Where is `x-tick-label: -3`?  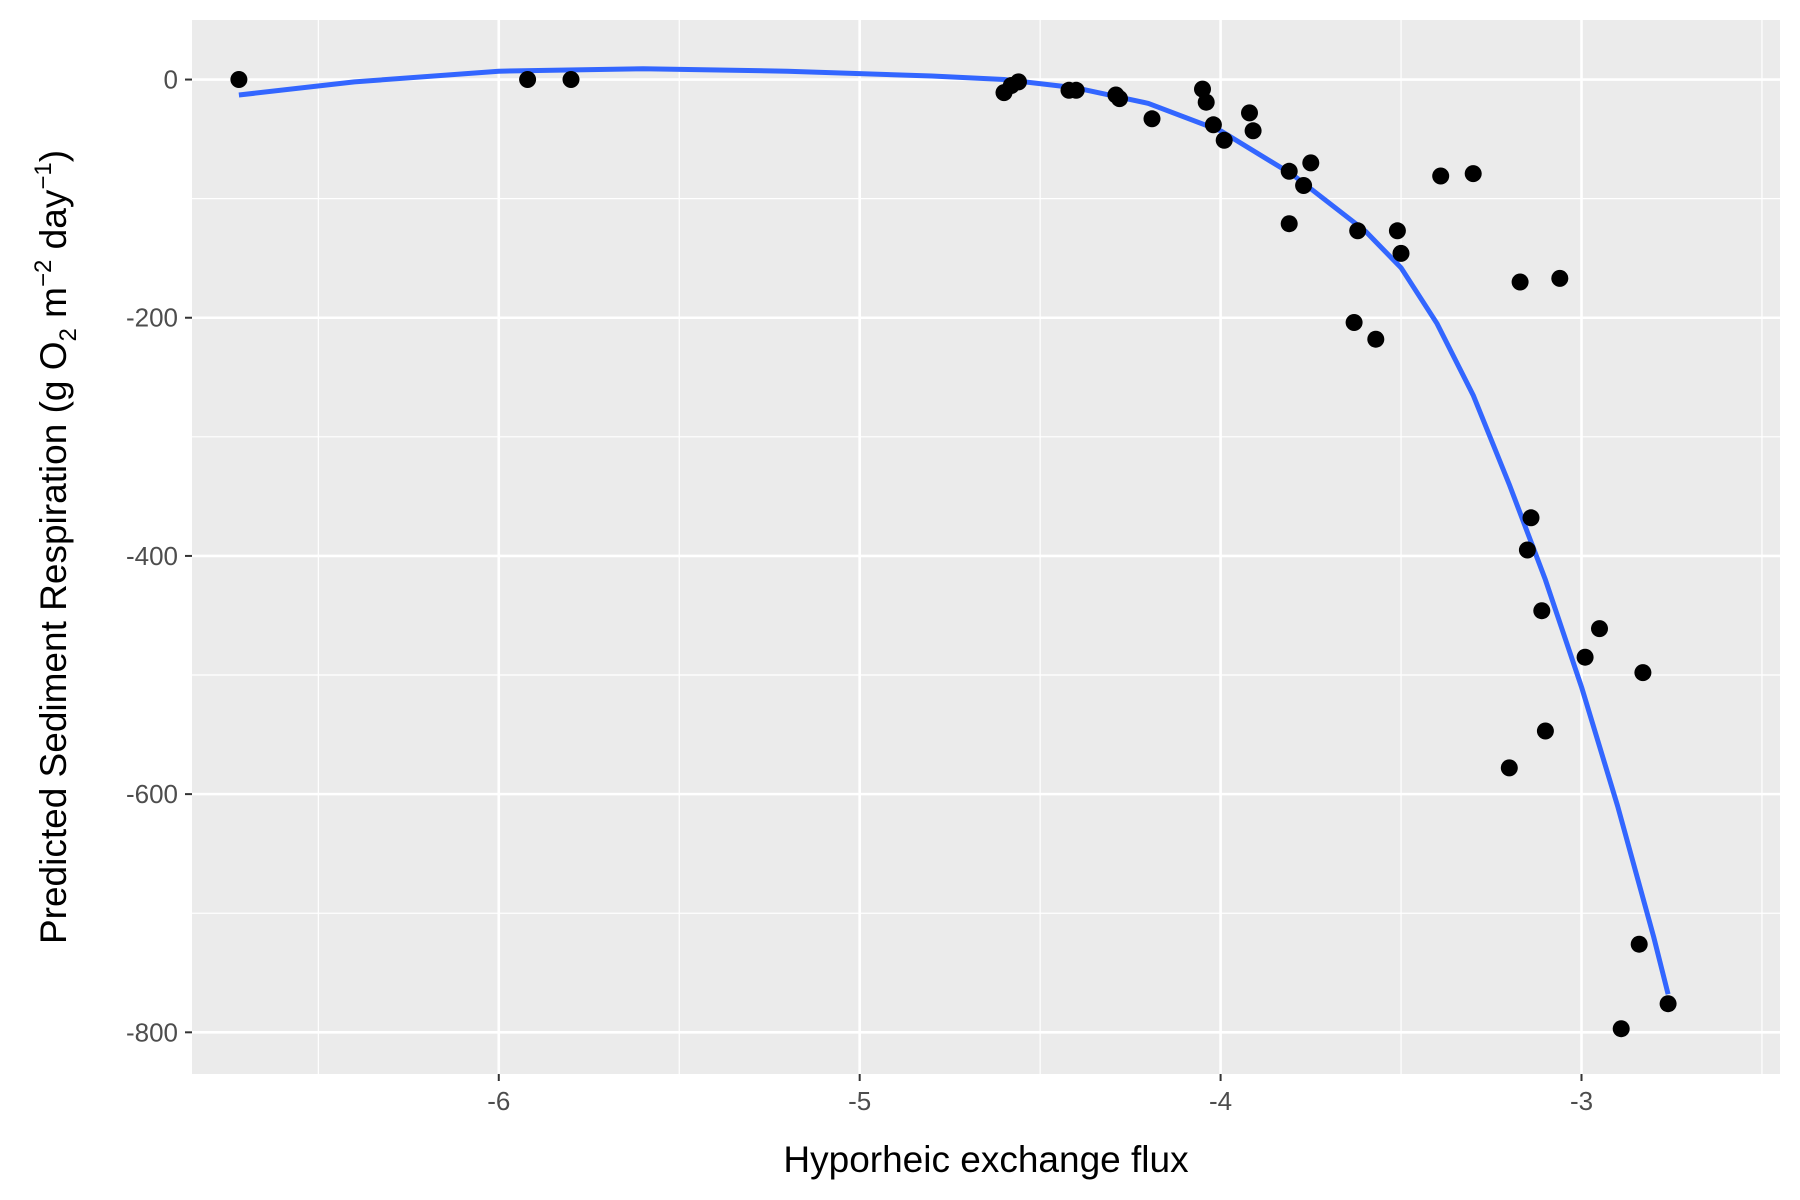
x-tick-label: -3 is located at coordinates (1581, 1101).